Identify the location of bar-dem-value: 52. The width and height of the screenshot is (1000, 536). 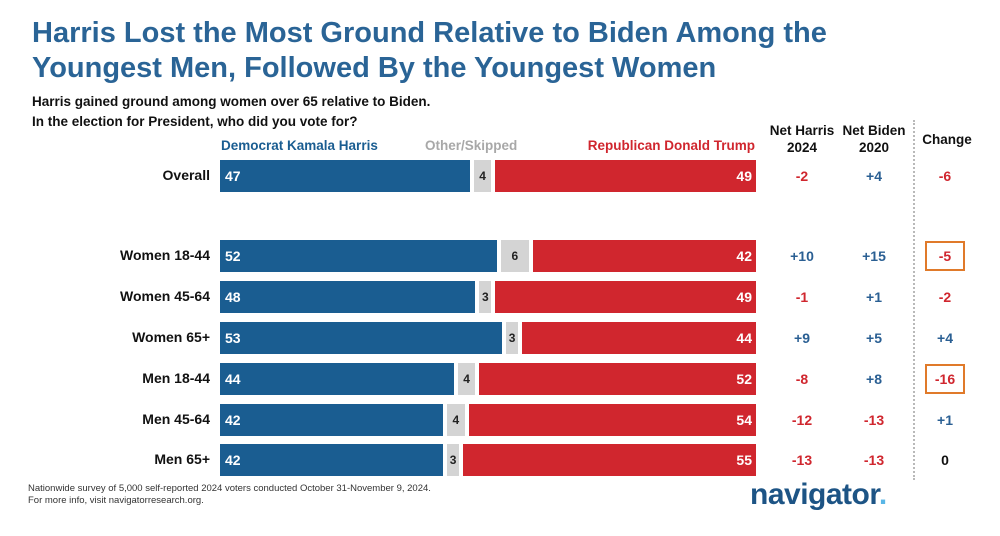
(233, 256).